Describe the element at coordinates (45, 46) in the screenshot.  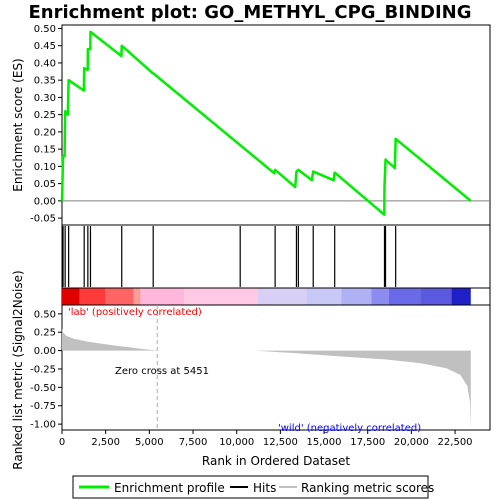
I see `es-ytick-label: 0.45` at that location.